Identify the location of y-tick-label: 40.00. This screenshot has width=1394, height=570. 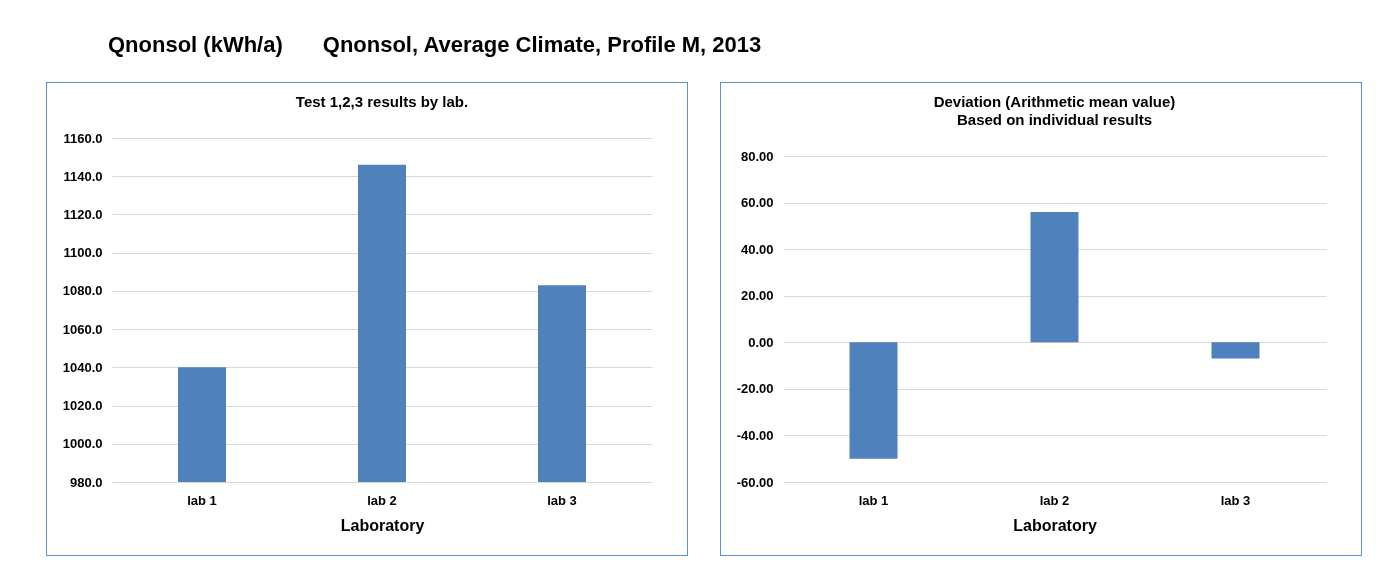
(757, 249).